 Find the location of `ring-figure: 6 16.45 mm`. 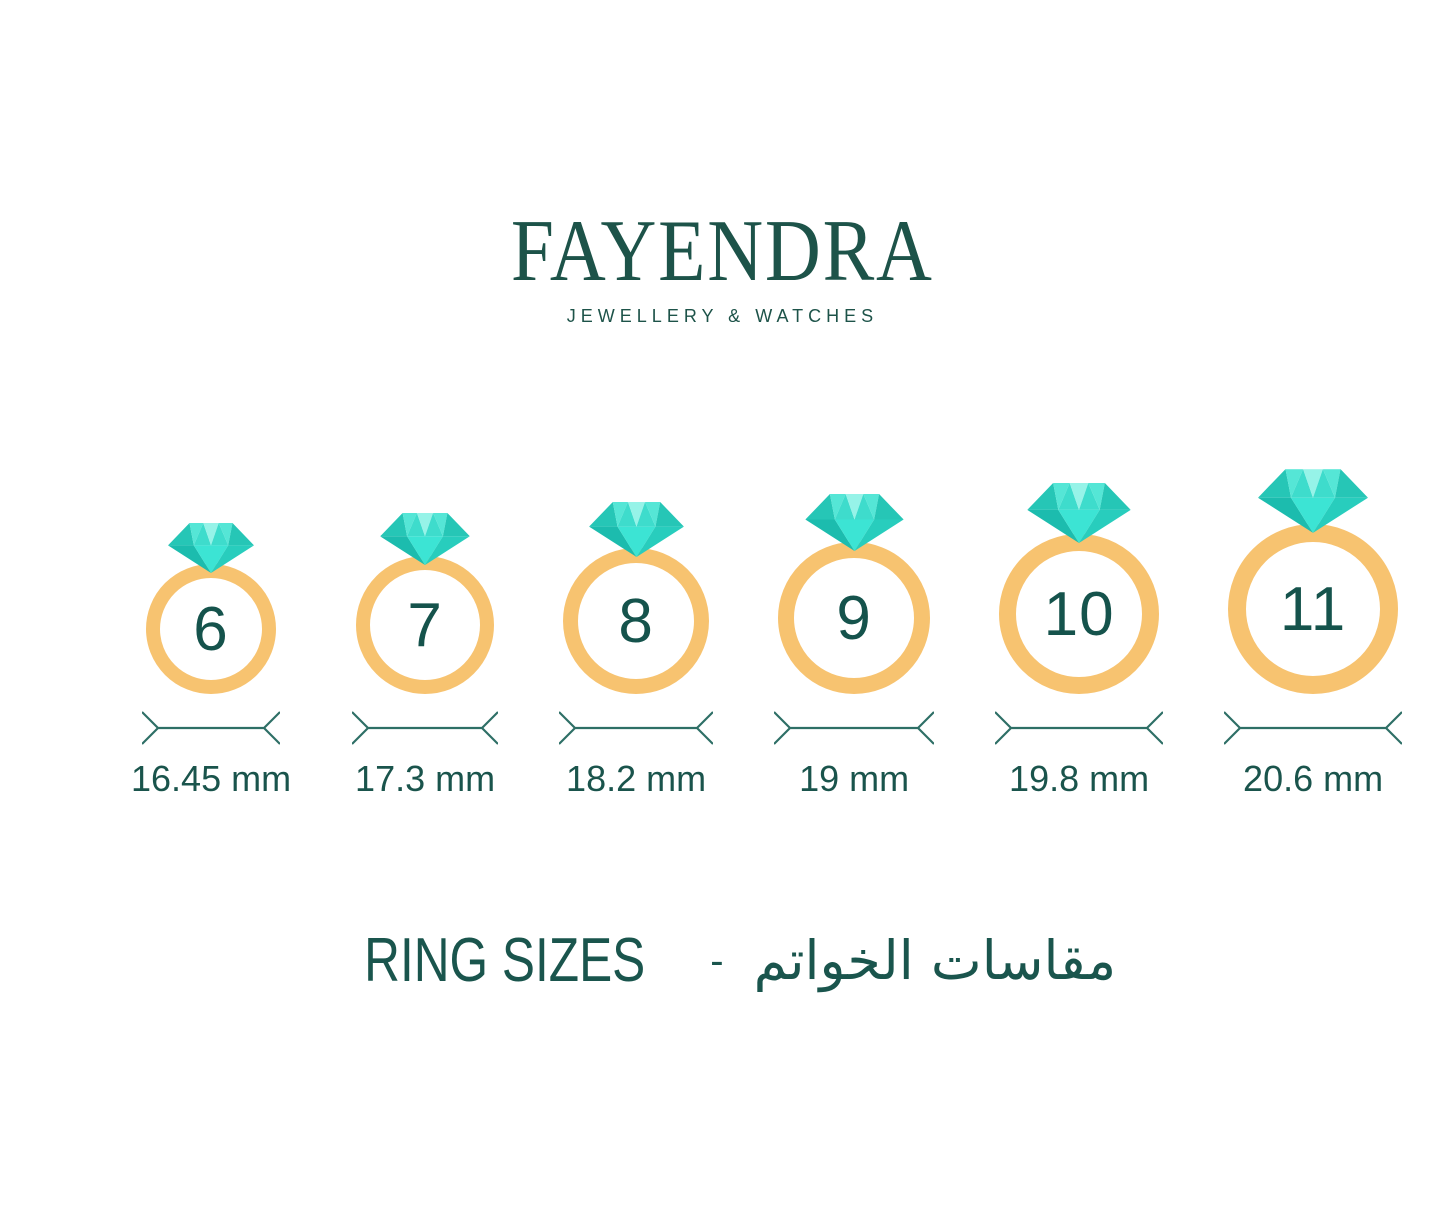

ring-figure: 6 16.45 mm is located at coordinates (211, 661).